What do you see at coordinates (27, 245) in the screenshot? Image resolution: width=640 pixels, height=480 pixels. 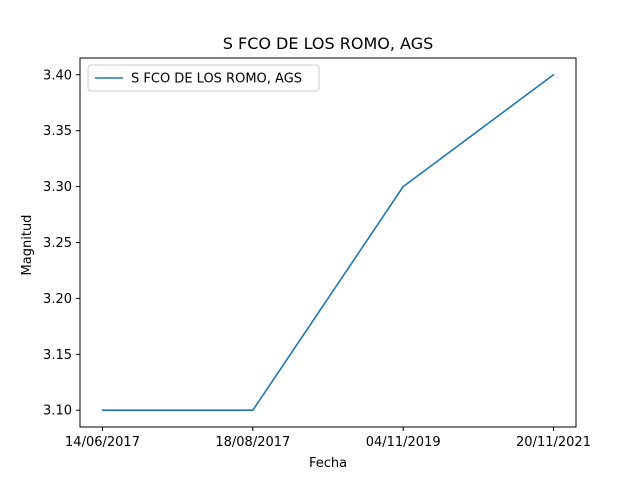 I see `y-axis-label: Magnitud` at bounding box center [27, 245].